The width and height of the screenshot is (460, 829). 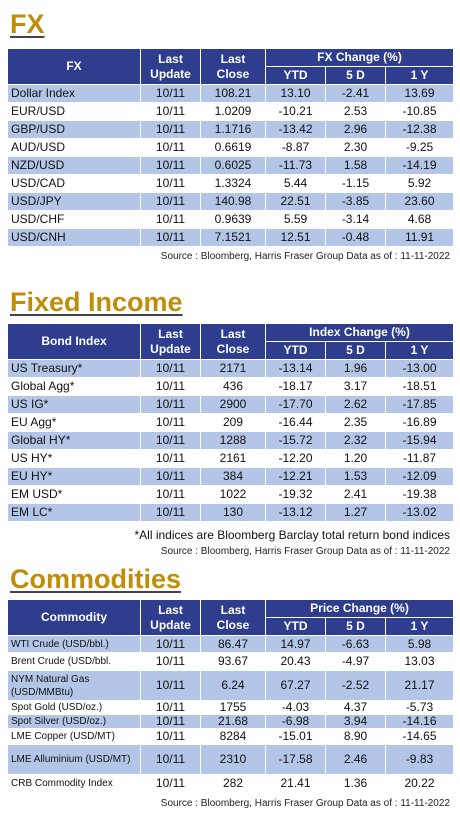 What do you see at coordinates (74, 165) in the screenshot?
I see `row-label: NZD/USD` at bounding box center [74, 165].